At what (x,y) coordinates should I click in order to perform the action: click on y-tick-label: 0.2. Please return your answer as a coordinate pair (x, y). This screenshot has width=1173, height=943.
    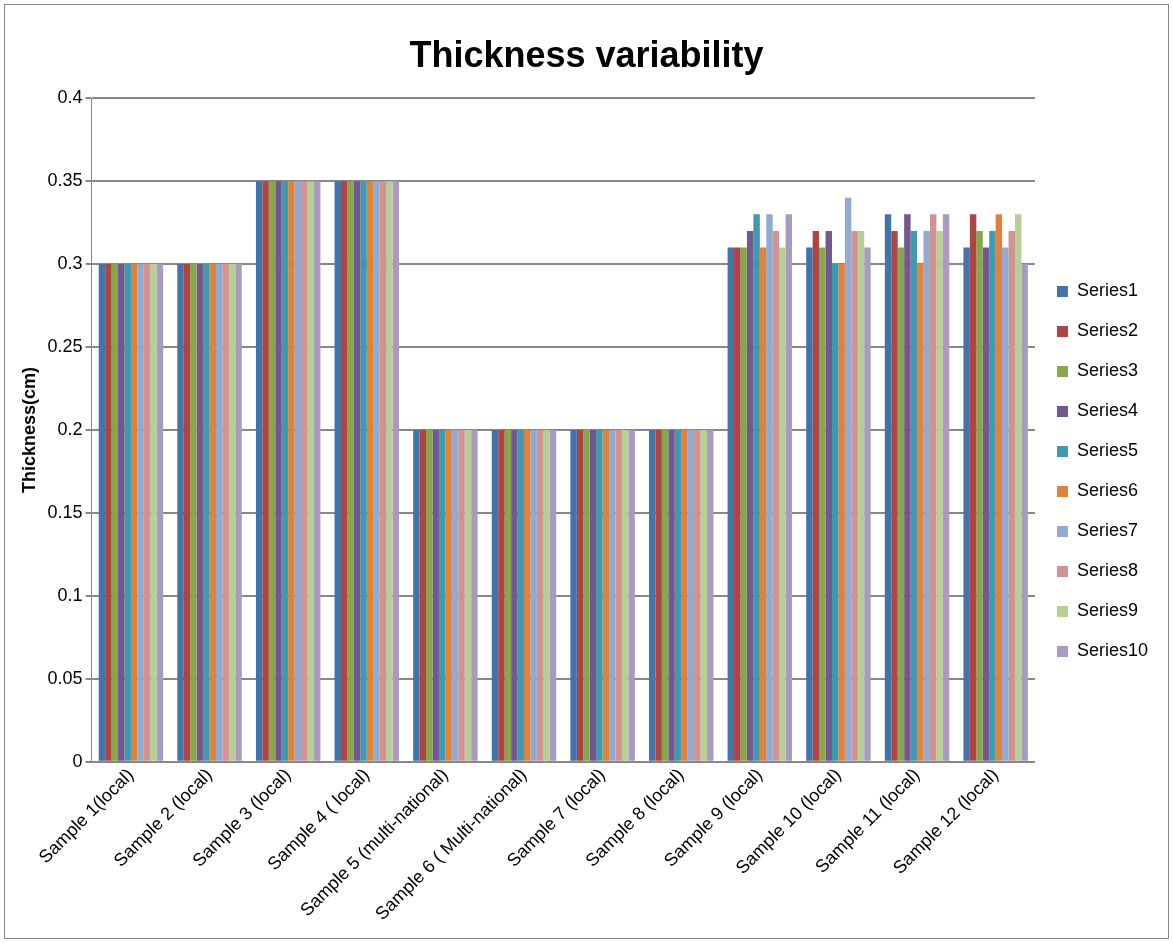
    Looking at the image, I should click on (70, 428).